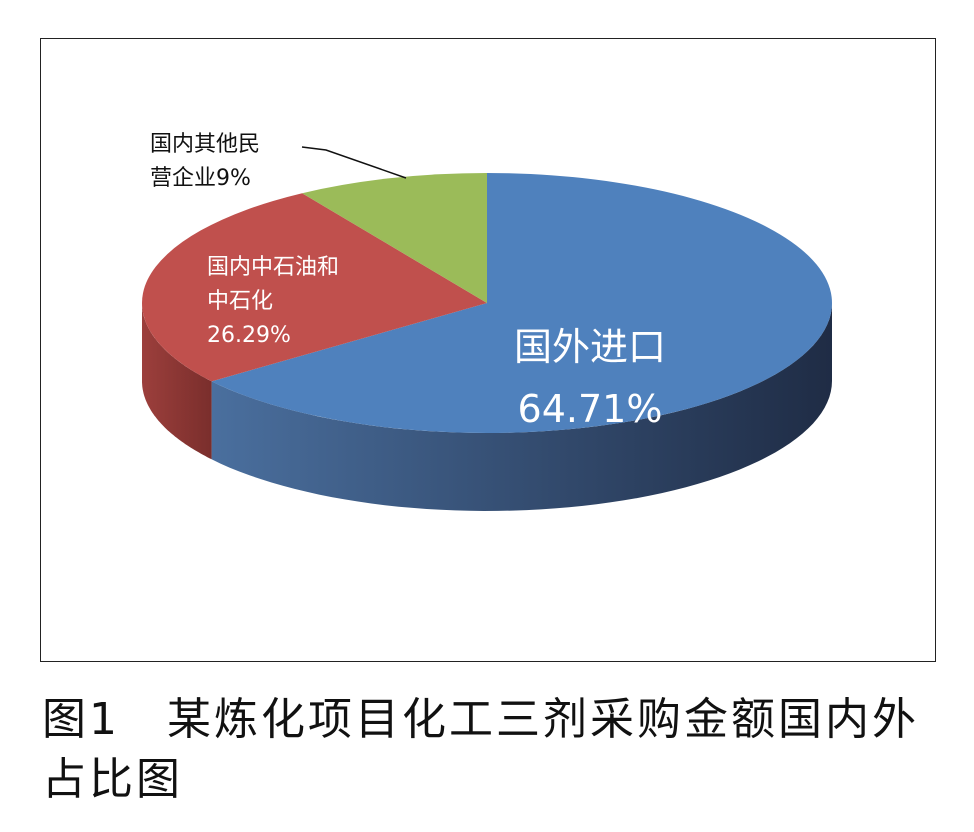 This screenshot has height=832, width=974. Describe the element at coordinates (590, 378) in the screenshot. I see `slice-label: 国外进口 64.71%` at that location.